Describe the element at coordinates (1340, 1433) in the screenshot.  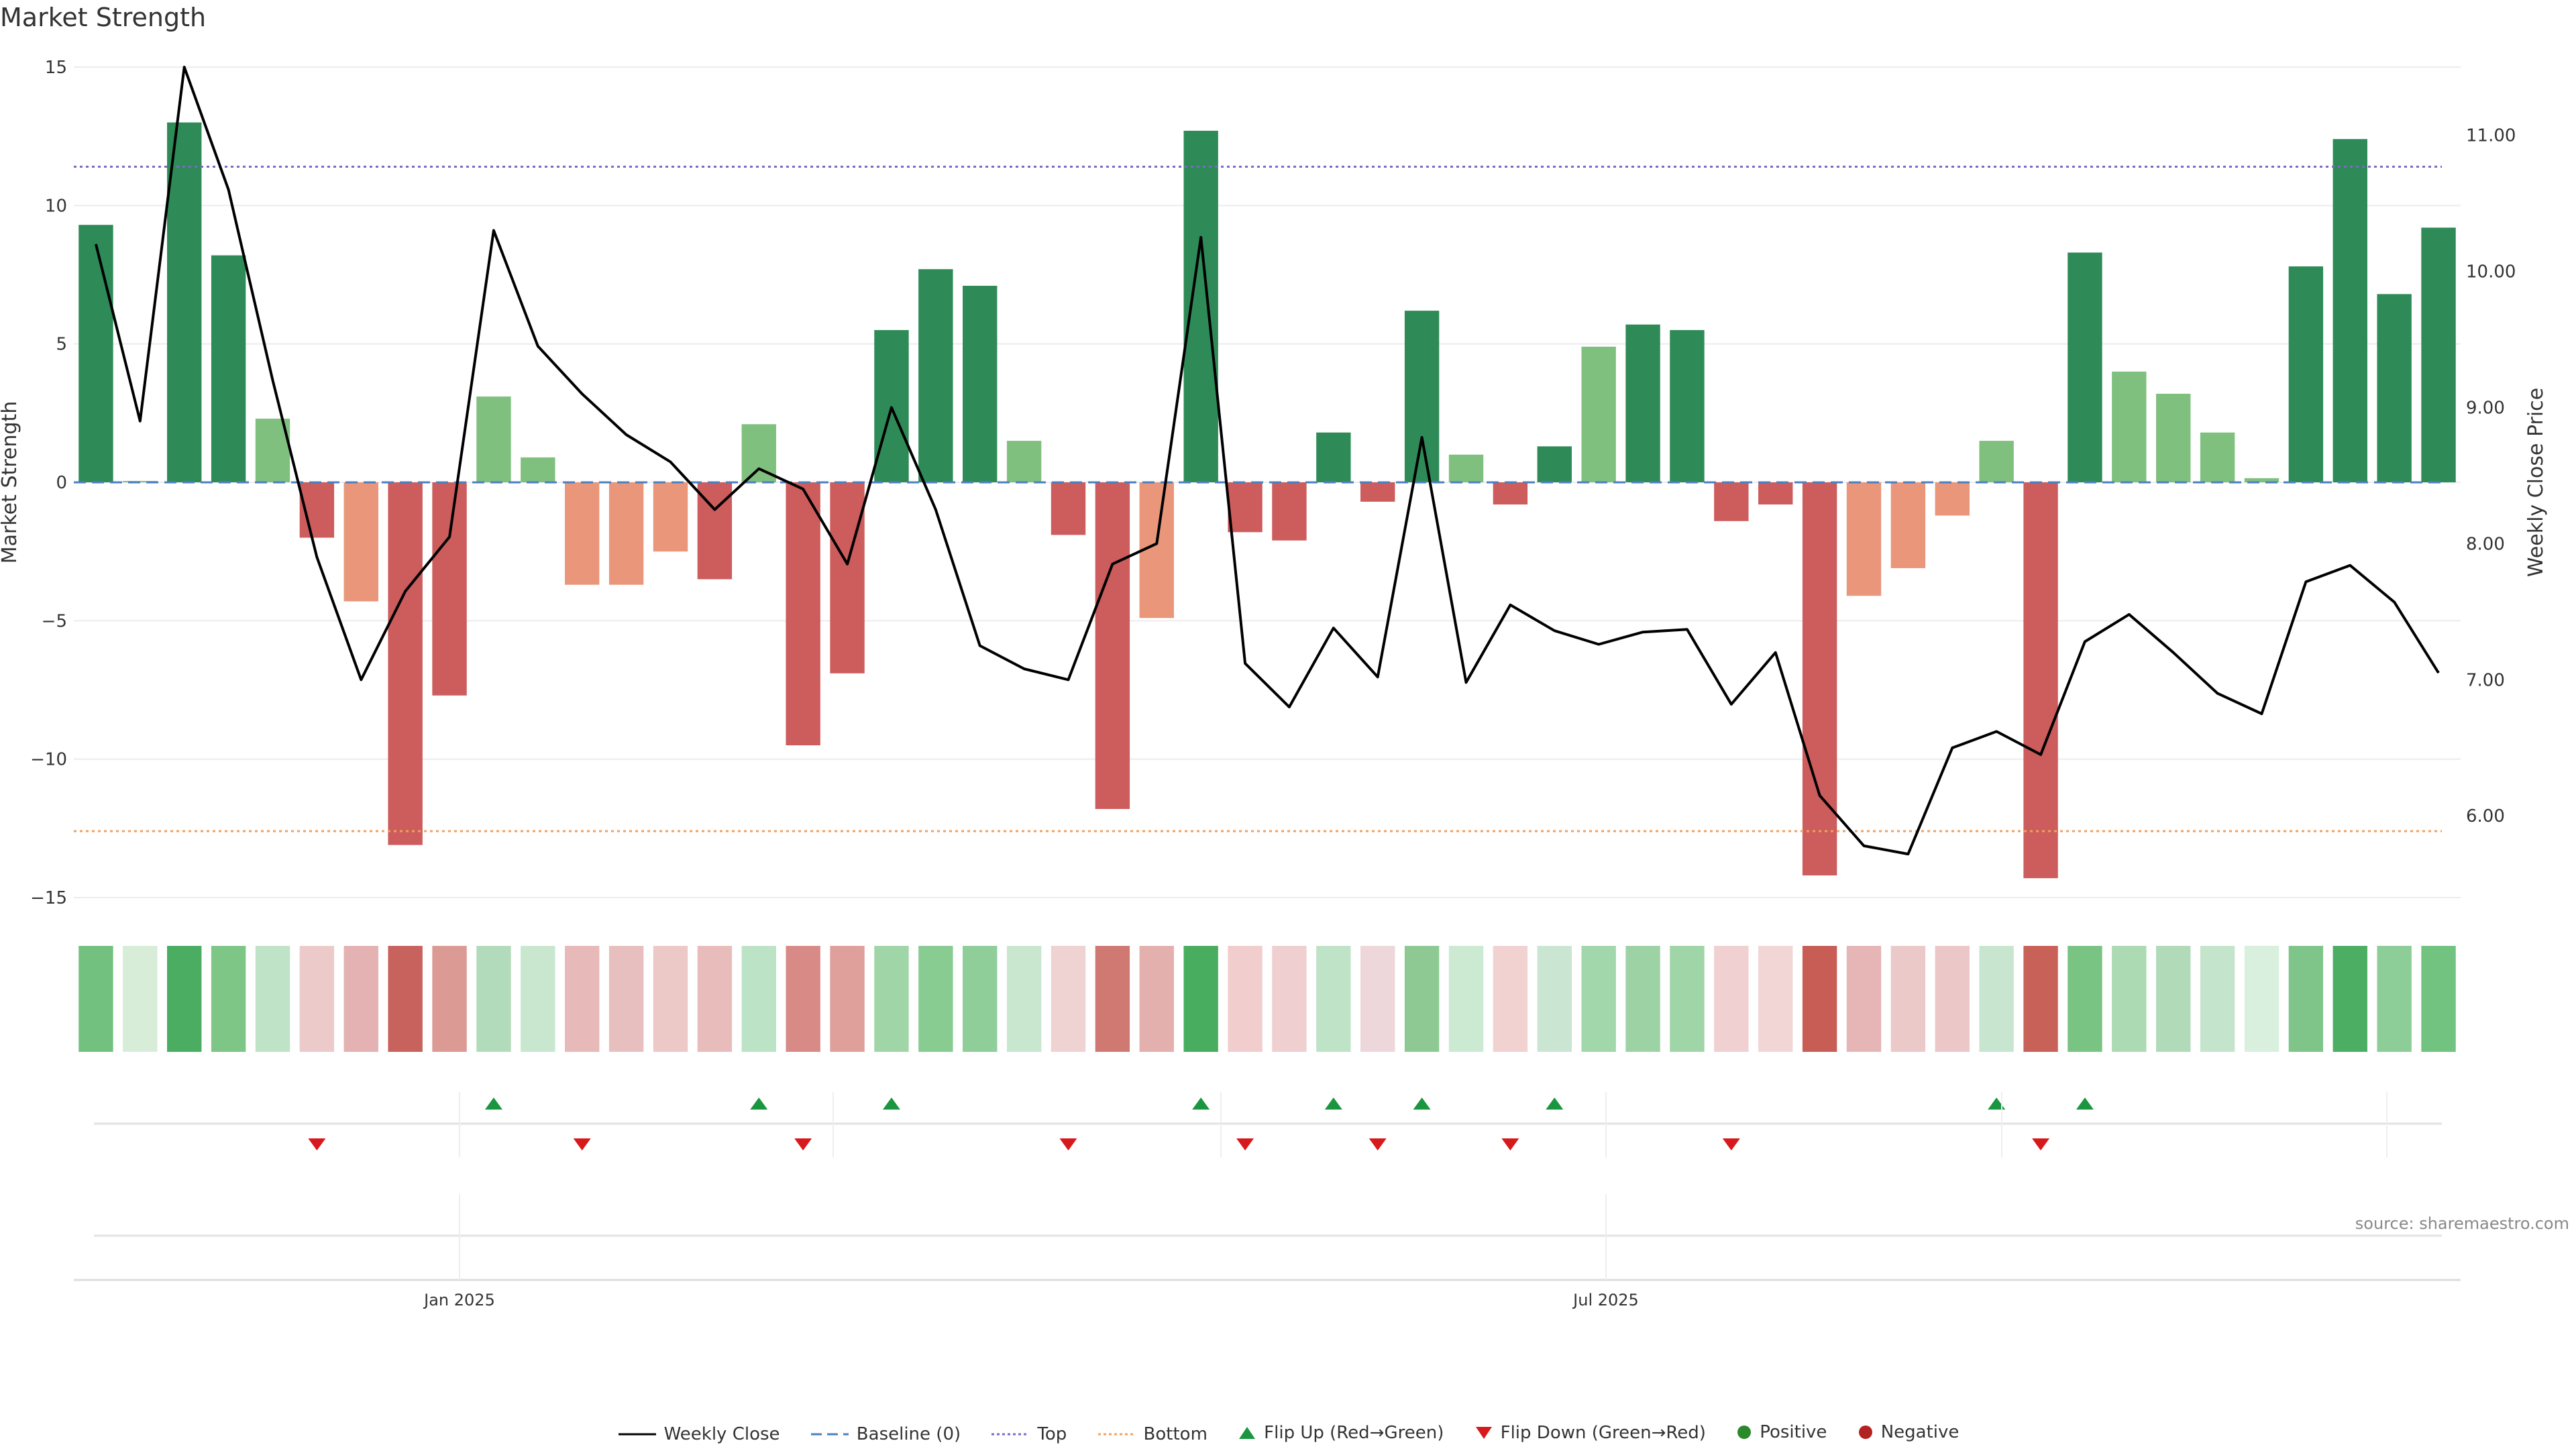
I see `legend-item-flip-up: Flip Up (Red→Green)` at that location.